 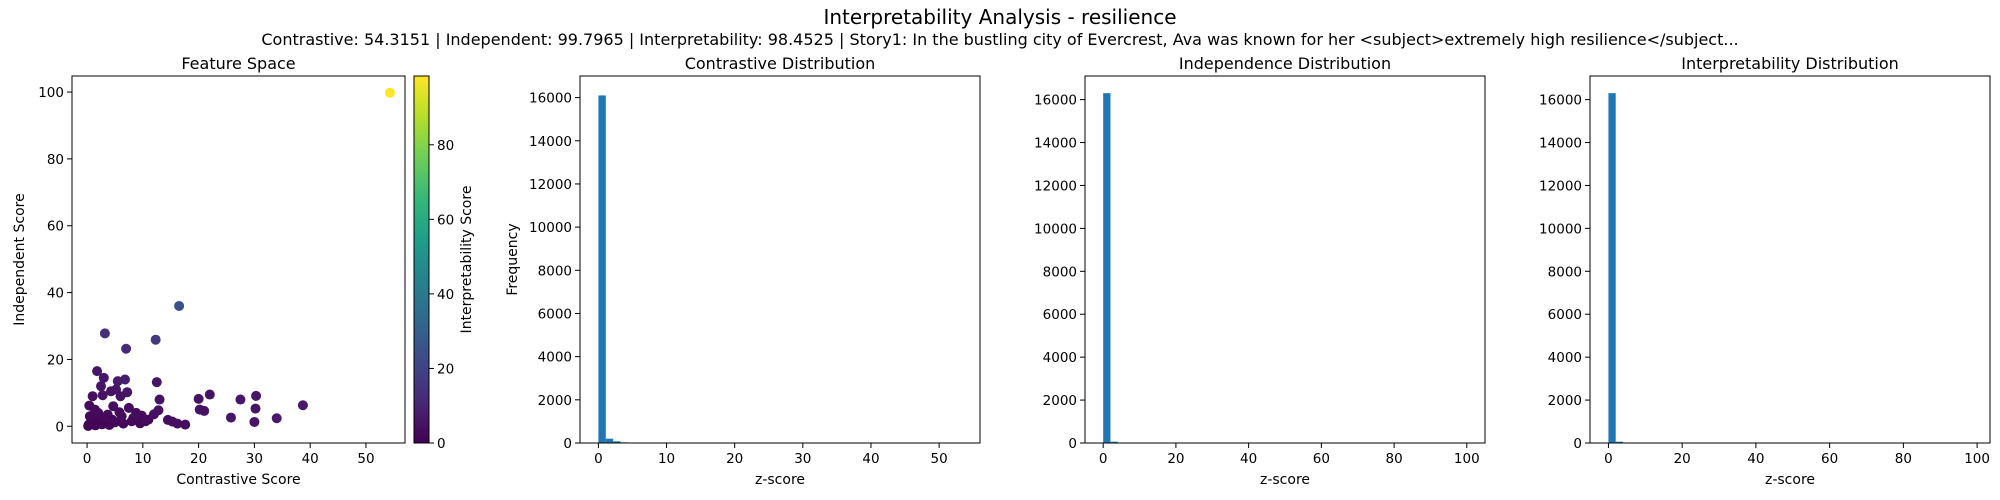 I want to click on y-tick-label: 40, so click(x=55, y=294).